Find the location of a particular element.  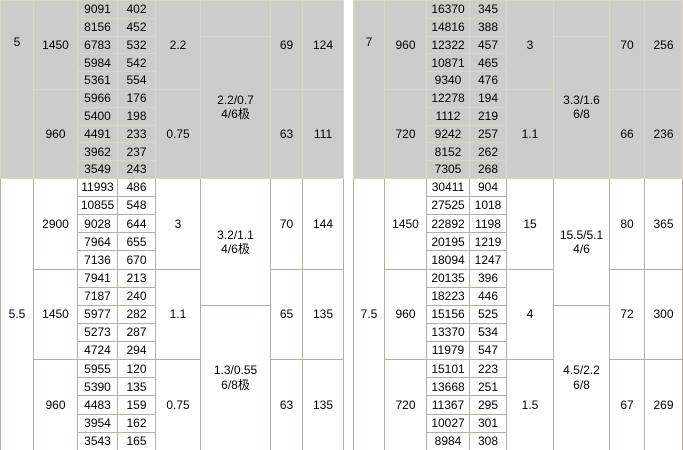

cell-flow: 5390 is located at coordinates (97, 387).